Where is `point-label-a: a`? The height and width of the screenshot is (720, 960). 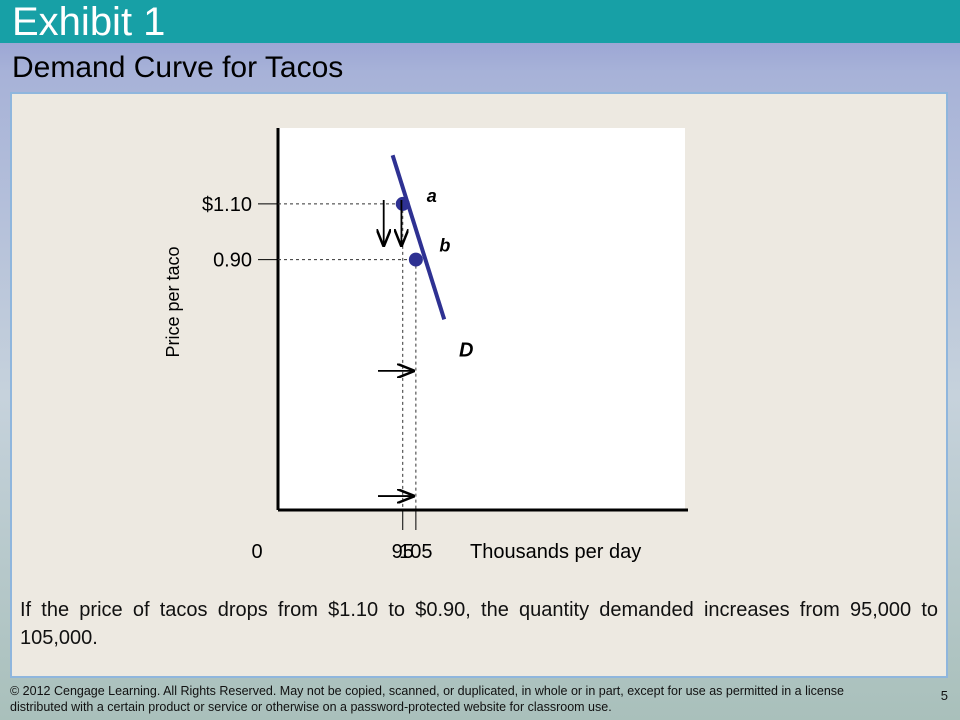
point-label-a: a is located at coordinates (432, 196).